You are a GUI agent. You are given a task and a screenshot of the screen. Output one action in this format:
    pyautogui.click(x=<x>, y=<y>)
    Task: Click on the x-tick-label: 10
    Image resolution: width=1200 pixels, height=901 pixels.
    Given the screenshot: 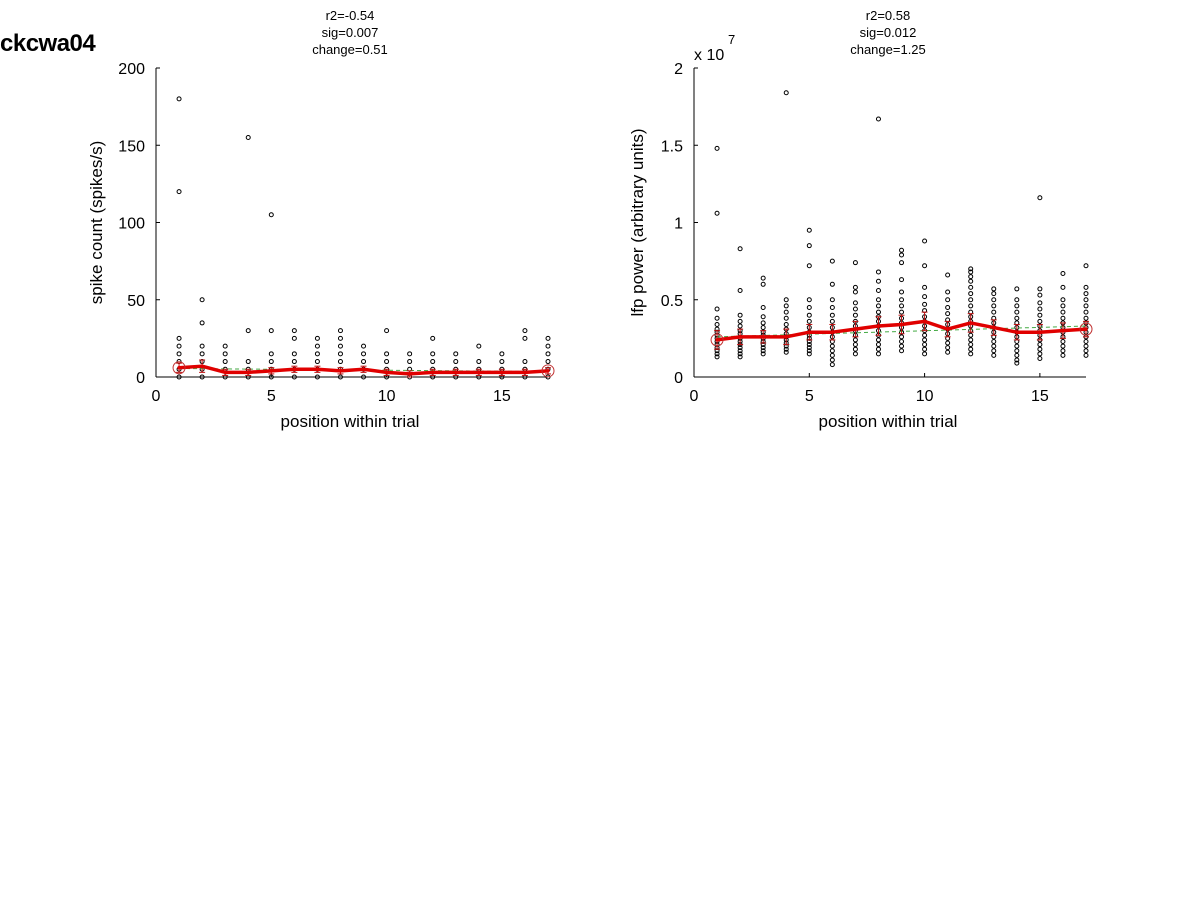 What is the action you would take?
    pyautogui.click(x=387, y=396)
    